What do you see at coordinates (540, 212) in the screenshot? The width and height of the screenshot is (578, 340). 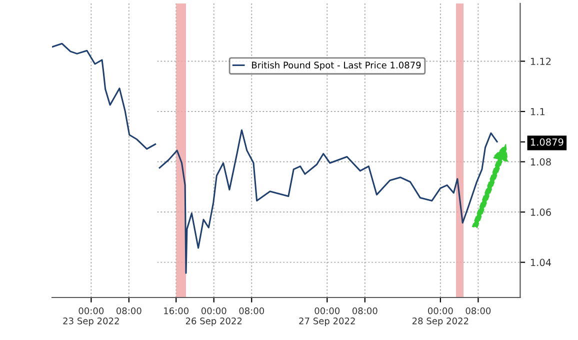 I see `y-tick-label: 1.06` at bounding box center [540, 212].